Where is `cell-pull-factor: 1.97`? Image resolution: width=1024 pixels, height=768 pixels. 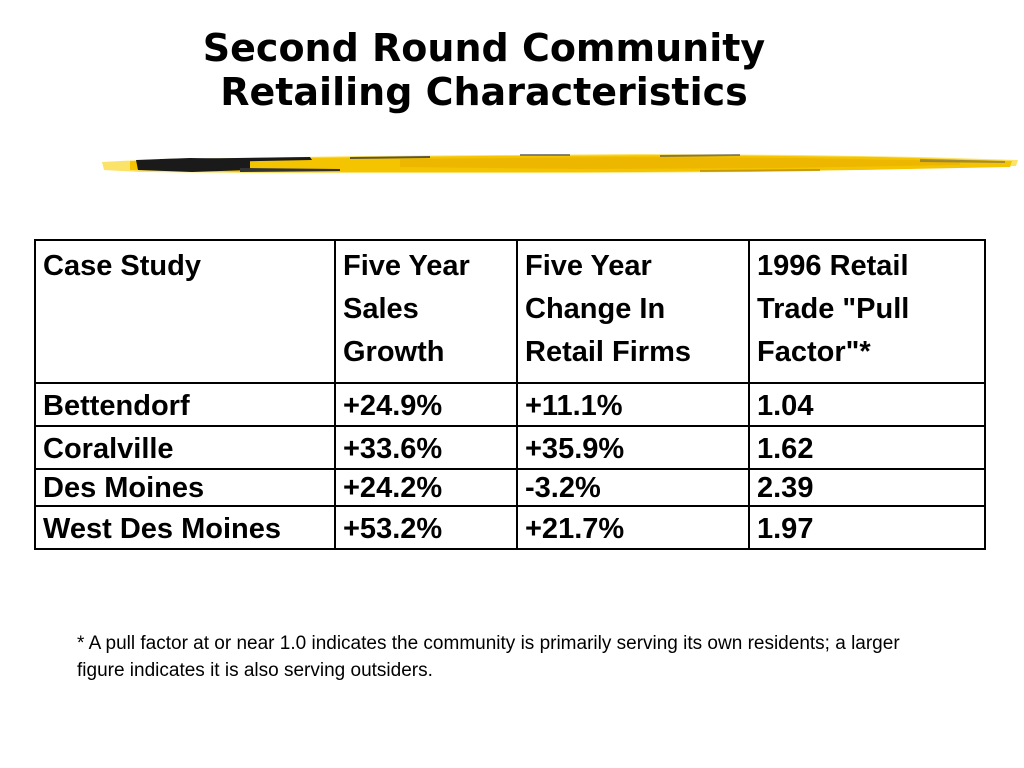 cell-pull-factor: 1.97 is located at coordinates (867, 527).